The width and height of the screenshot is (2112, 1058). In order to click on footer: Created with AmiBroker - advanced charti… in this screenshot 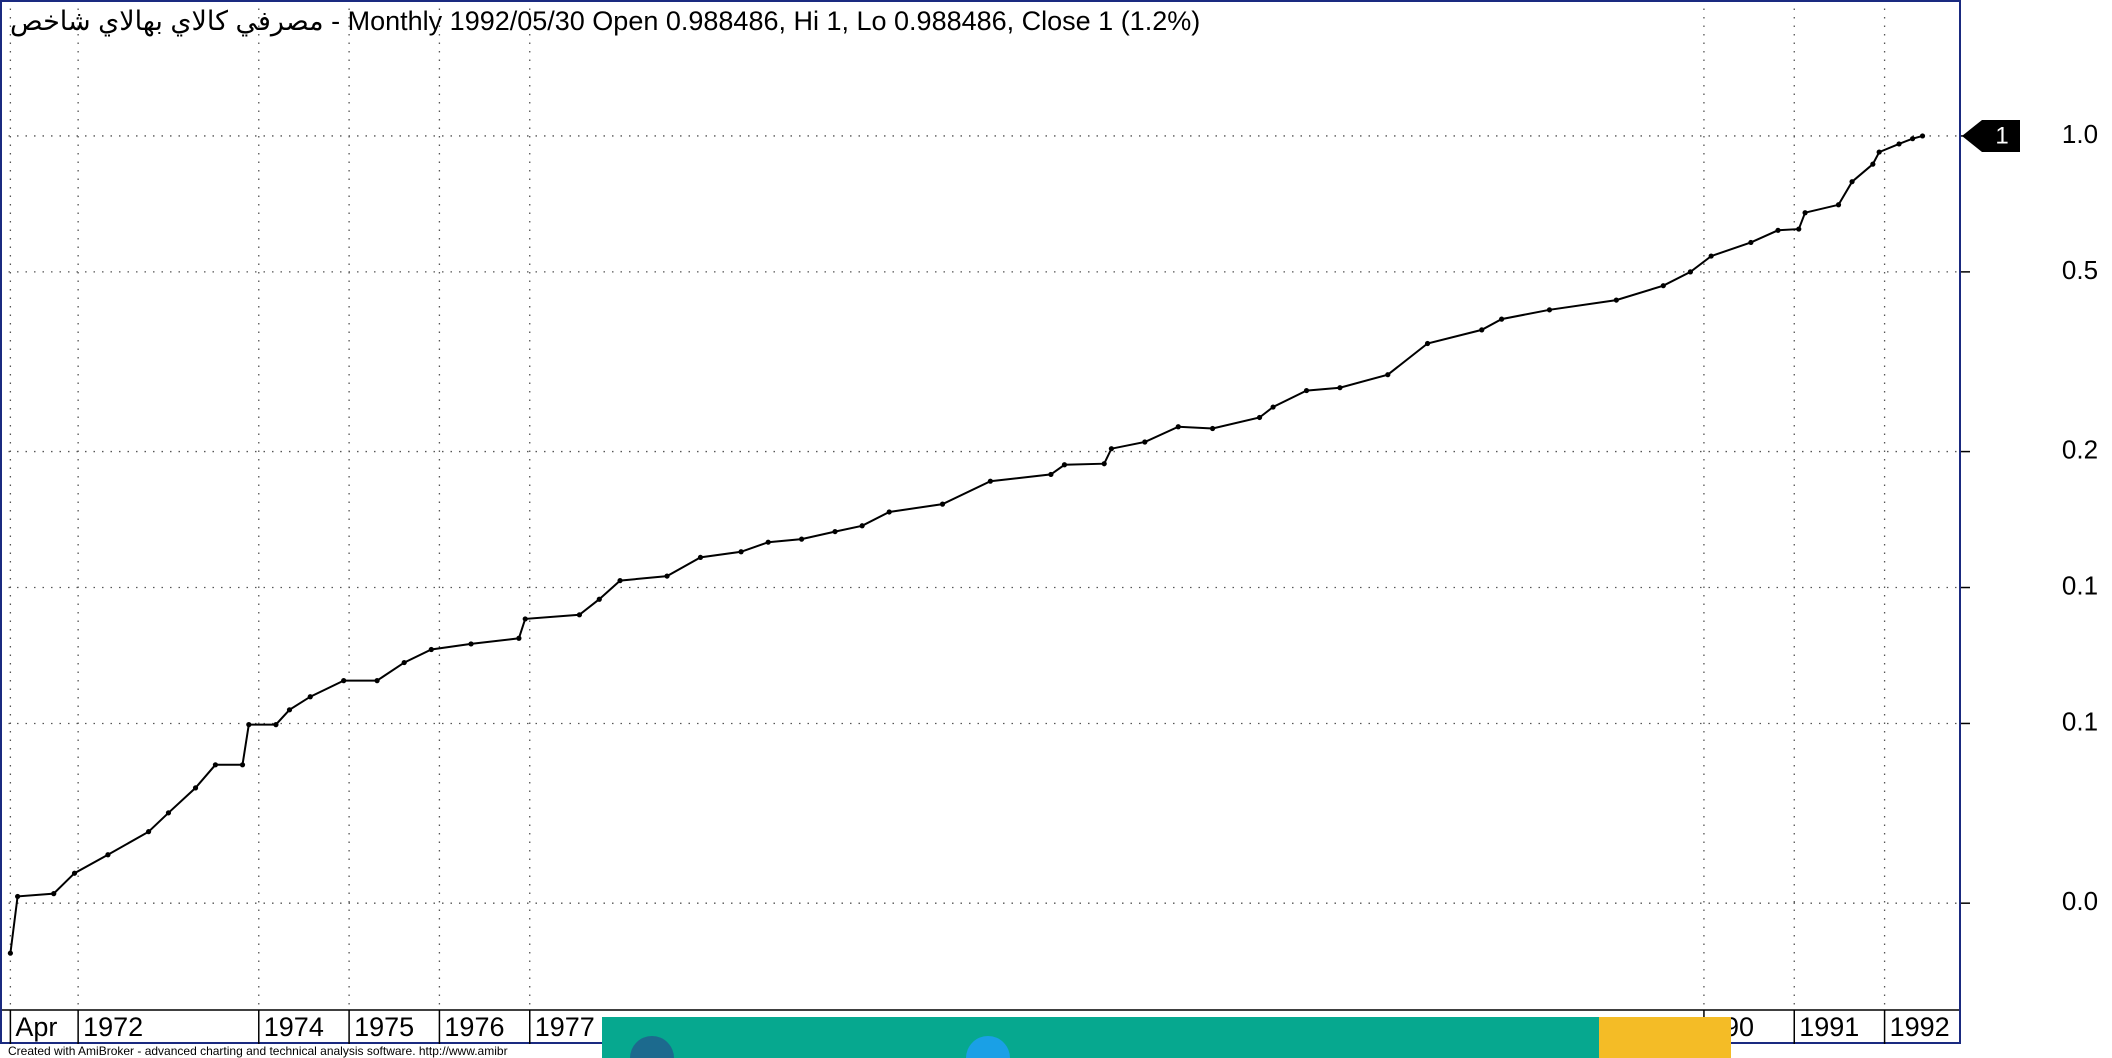, I will do `click(258, 1051)`.